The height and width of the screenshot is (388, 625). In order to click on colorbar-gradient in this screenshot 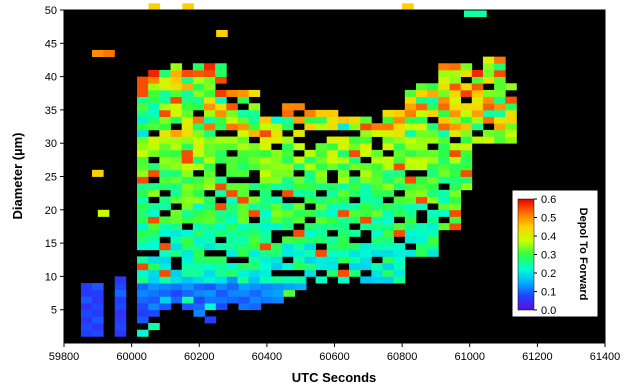, I will do `click(526, 254)`.